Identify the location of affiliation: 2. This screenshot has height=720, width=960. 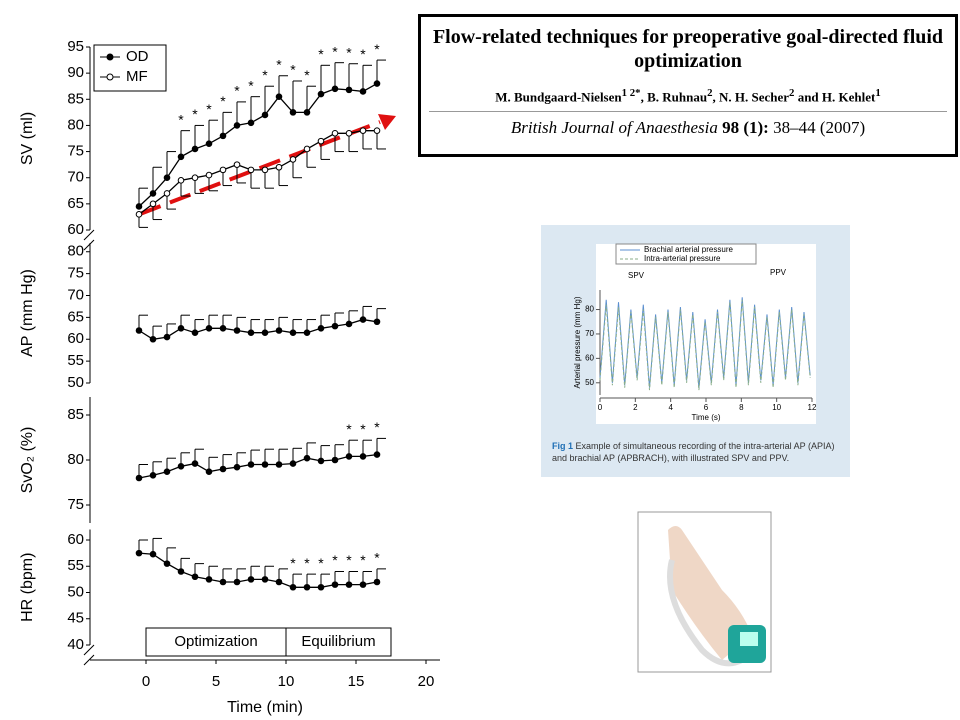
(792, 93).